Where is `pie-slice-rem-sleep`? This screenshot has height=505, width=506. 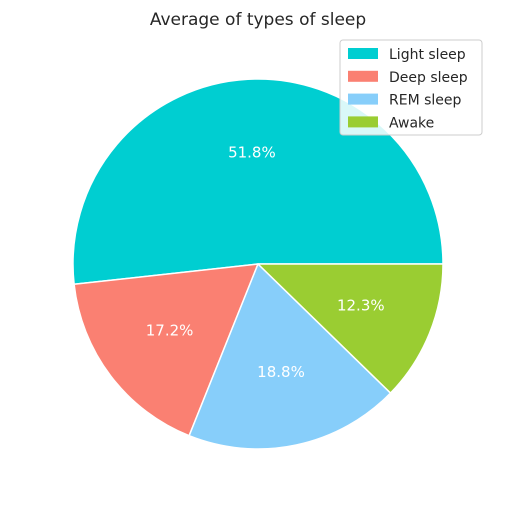 pie-slice-rem-sleep is located at coordinates (290, 356).